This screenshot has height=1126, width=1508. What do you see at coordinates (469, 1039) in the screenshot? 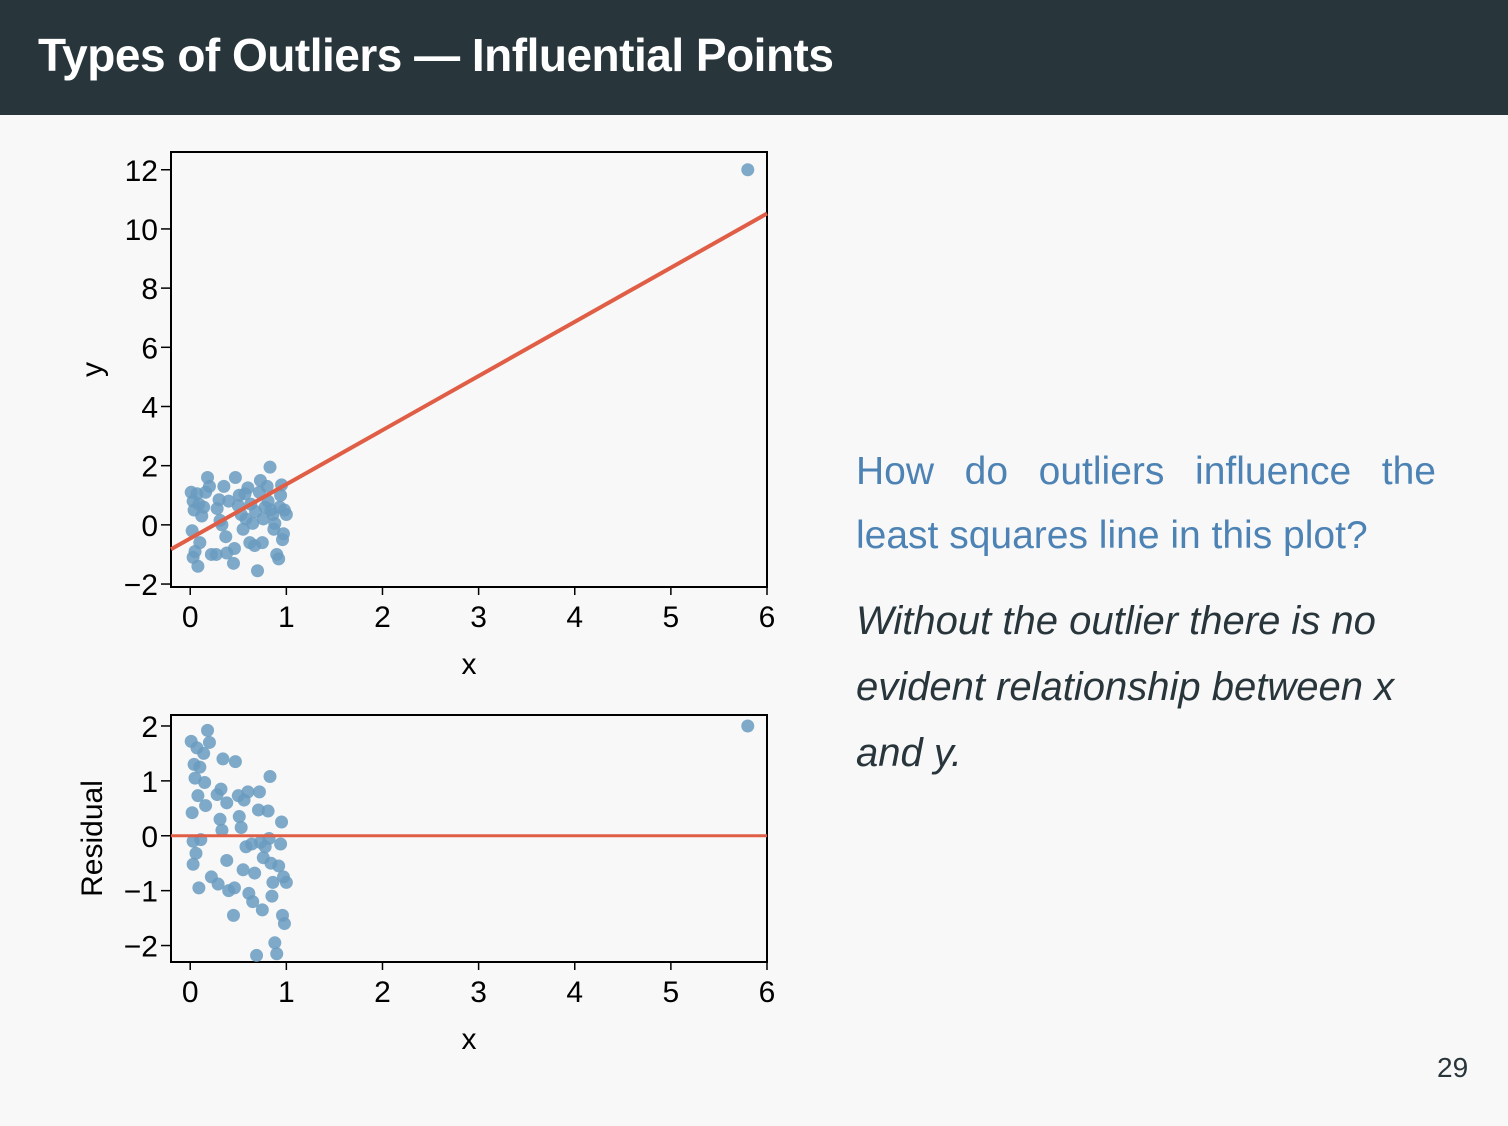
I see `residual-plot-x-axis-label: x` at bounding box center [469, 1039].